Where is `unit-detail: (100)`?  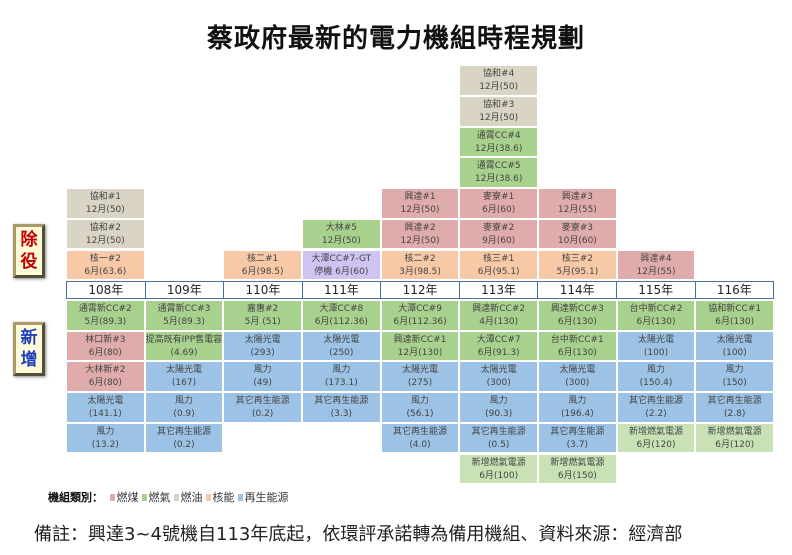 unit-detail: (100) is located at coordinates (734, 352).